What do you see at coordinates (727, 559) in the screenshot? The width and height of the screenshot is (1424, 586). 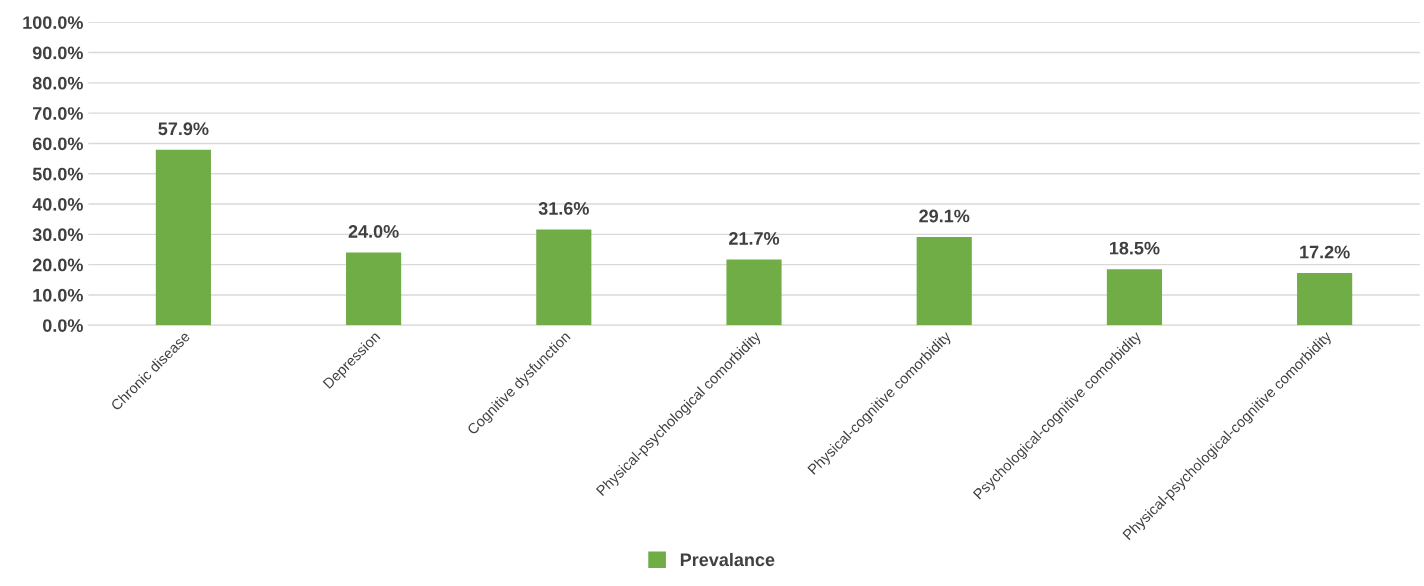 I see `legend-label: Prevalance` at bounding box center [727, 559].